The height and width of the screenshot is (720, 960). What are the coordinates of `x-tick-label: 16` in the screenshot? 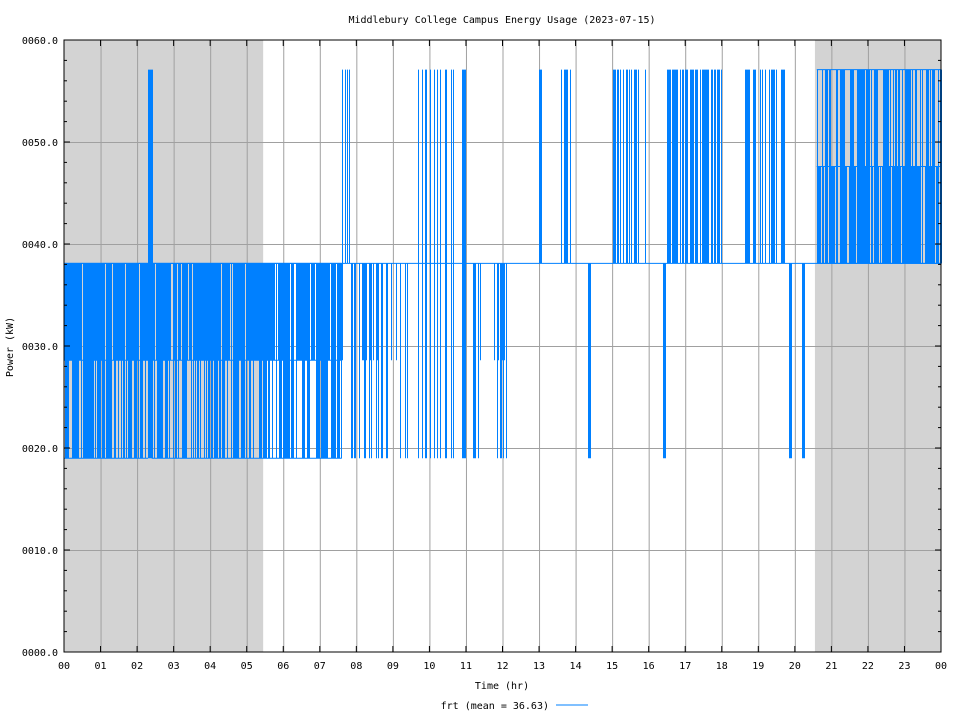 It's located at (649, 666).